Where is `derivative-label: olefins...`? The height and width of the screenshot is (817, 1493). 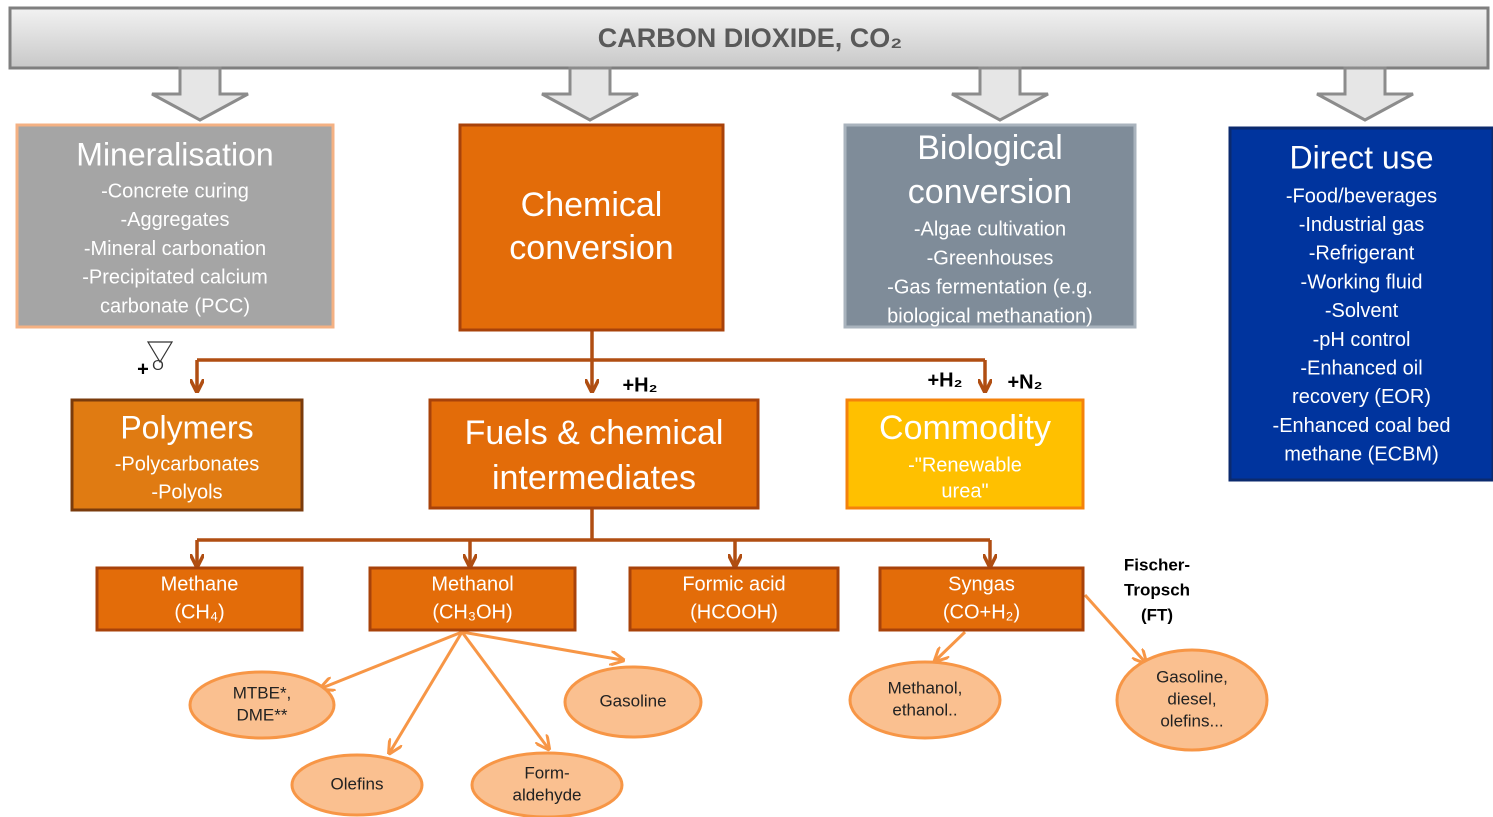
derivative-label: olefins... is located at coordinates (1191, 720).